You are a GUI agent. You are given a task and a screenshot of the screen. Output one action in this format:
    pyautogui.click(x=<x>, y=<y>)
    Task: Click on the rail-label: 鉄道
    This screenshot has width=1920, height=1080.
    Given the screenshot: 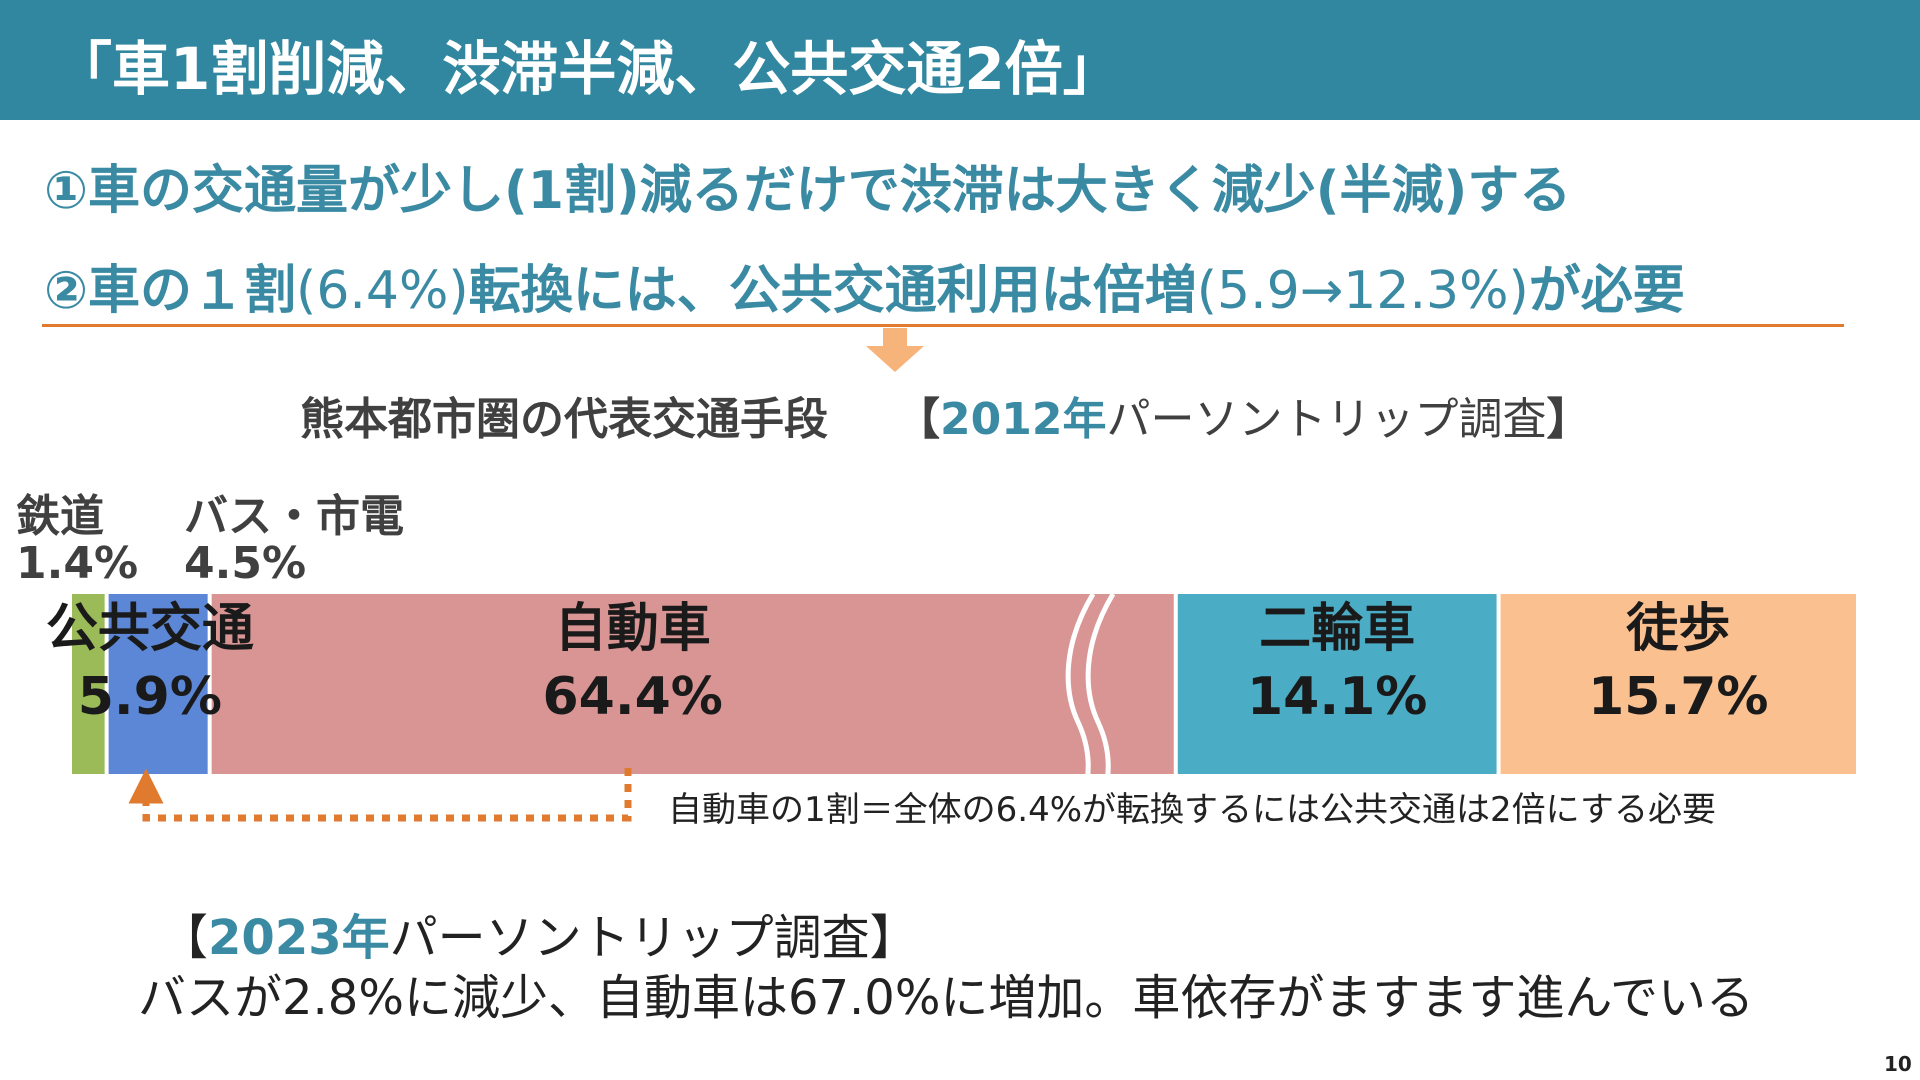 What is the action you would take?
    pyautogui.click(x=60, y=516)
    